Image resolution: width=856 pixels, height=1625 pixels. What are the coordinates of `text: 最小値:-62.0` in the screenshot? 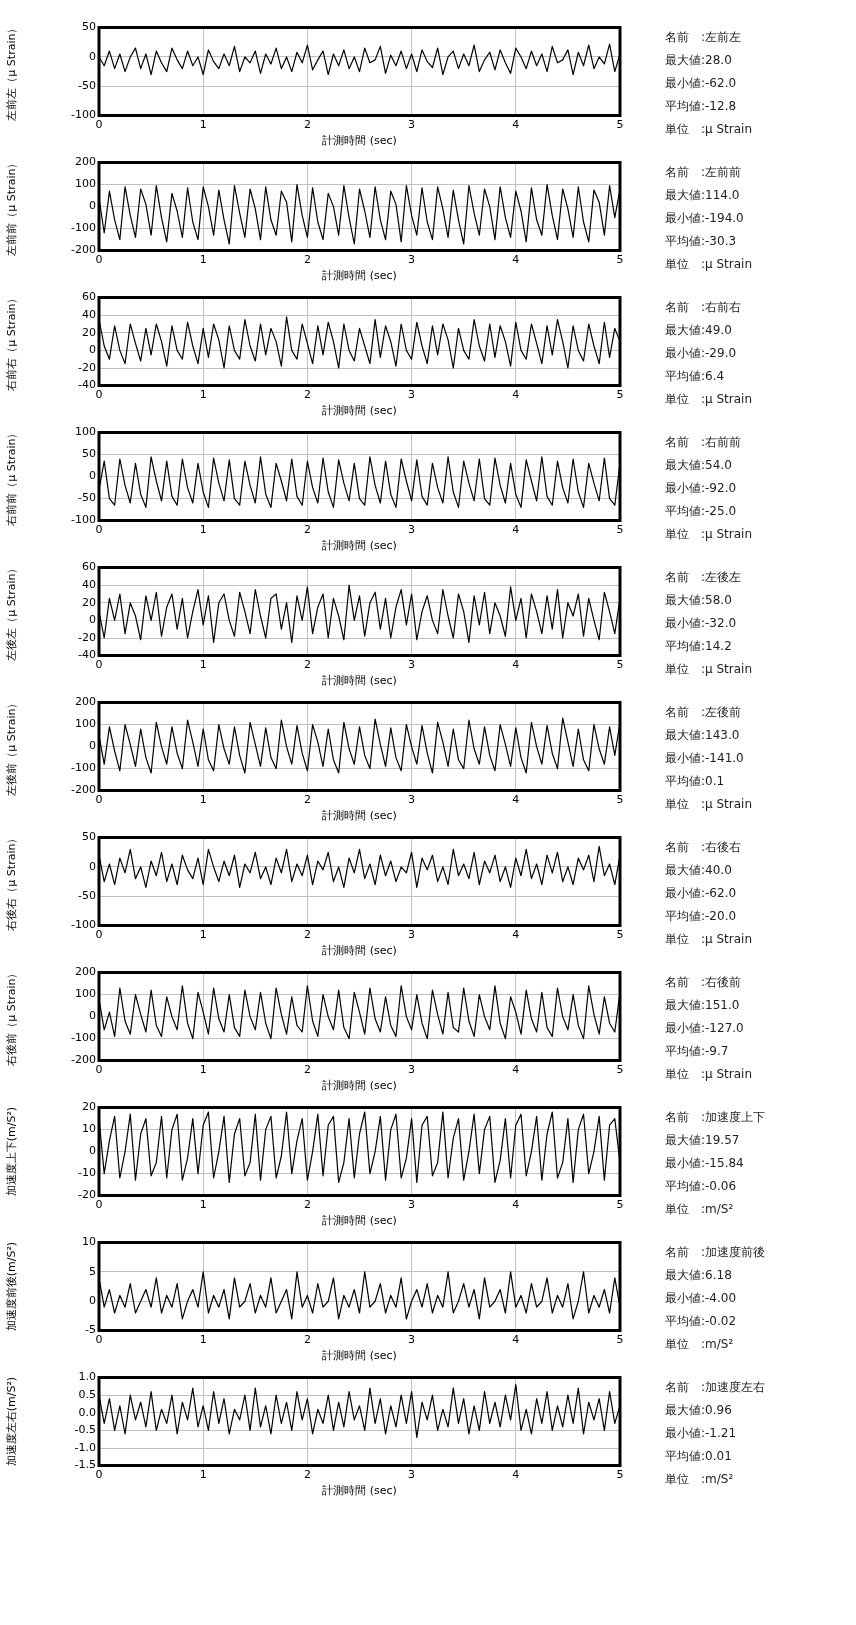 It's located at (701, 893).